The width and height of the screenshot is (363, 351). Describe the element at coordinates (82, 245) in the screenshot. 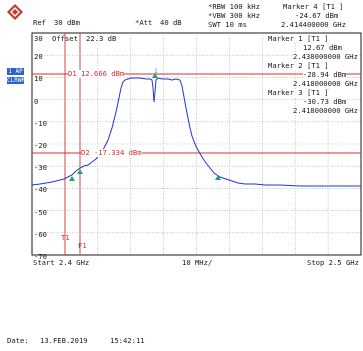

I see `f1-label: F1` at that location.